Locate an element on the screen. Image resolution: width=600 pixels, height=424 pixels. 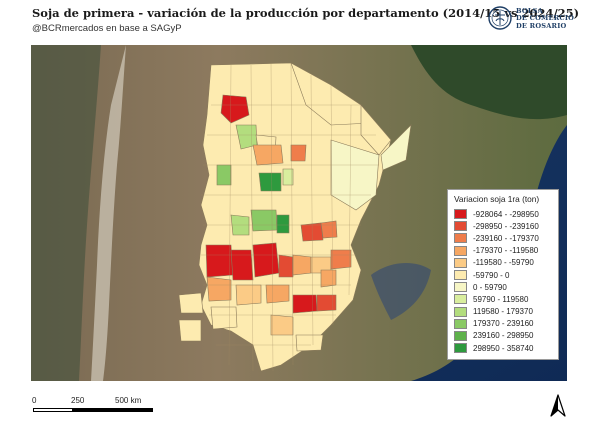
bcr-logo-text: BOLSA DE COMERCIO DE ROSARIO is located at coordinates (545, 18).